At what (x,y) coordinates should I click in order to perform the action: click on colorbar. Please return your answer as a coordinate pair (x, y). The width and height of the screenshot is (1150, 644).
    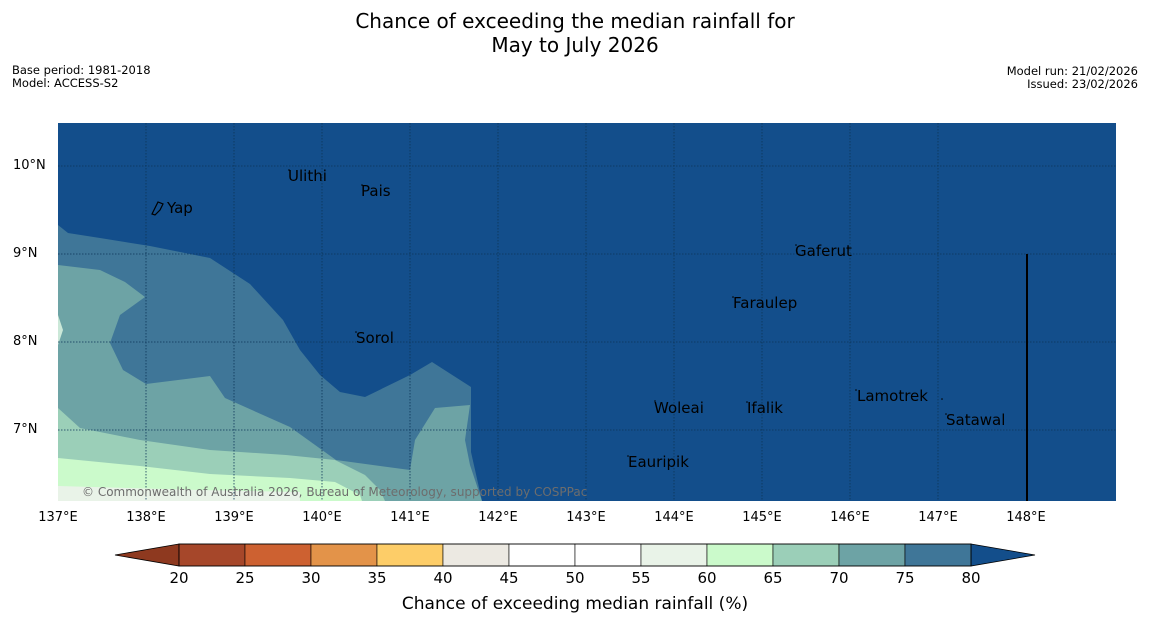
    Looking at the image, I should click on (575, 555).